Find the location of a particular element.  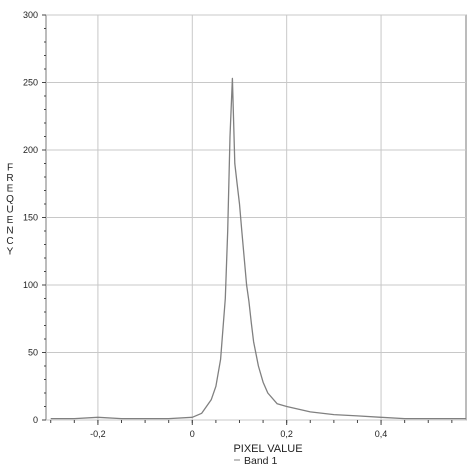

y-tick-label: 150 is located at coordinates (30, 218).